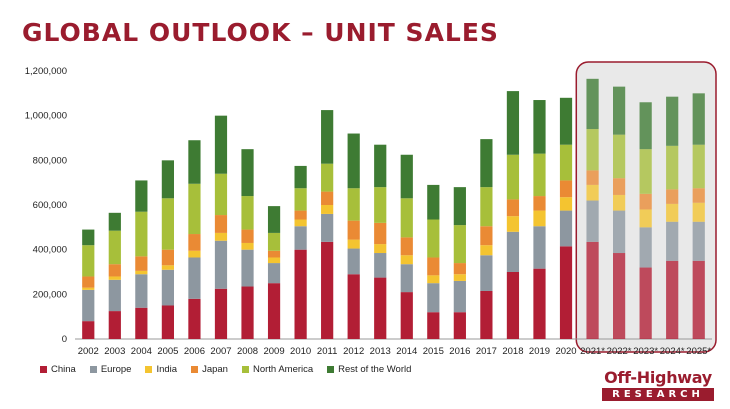  Describe the element at coordinates (116, 369) in the screenshot. I see `legend-label: Europe` at that location.